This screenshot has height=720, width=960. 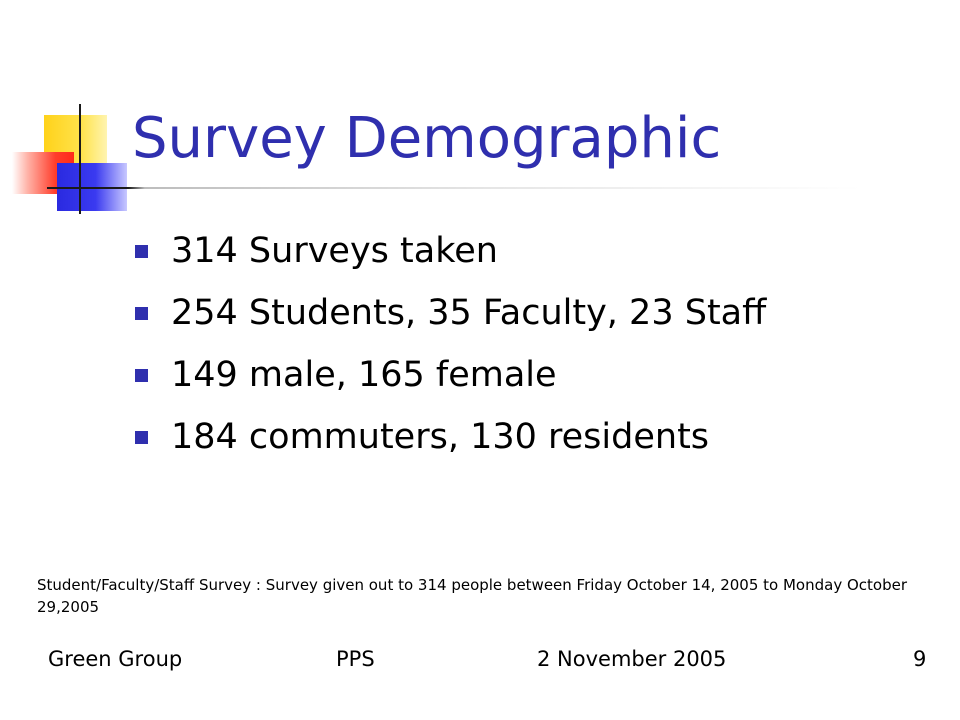 I want to click on bullet-item: 314 Surveys taken, so click(x=450, y=251).